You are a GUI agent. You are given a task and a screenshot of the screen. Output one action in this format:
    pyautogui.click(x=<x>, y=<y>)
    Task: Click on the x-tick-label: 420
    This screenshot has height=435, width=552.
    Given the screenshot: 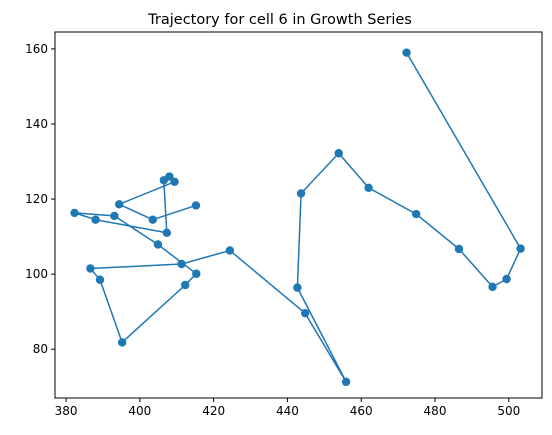 What is the action you would take?
    pyautogui.click(x=213, y=411)
    